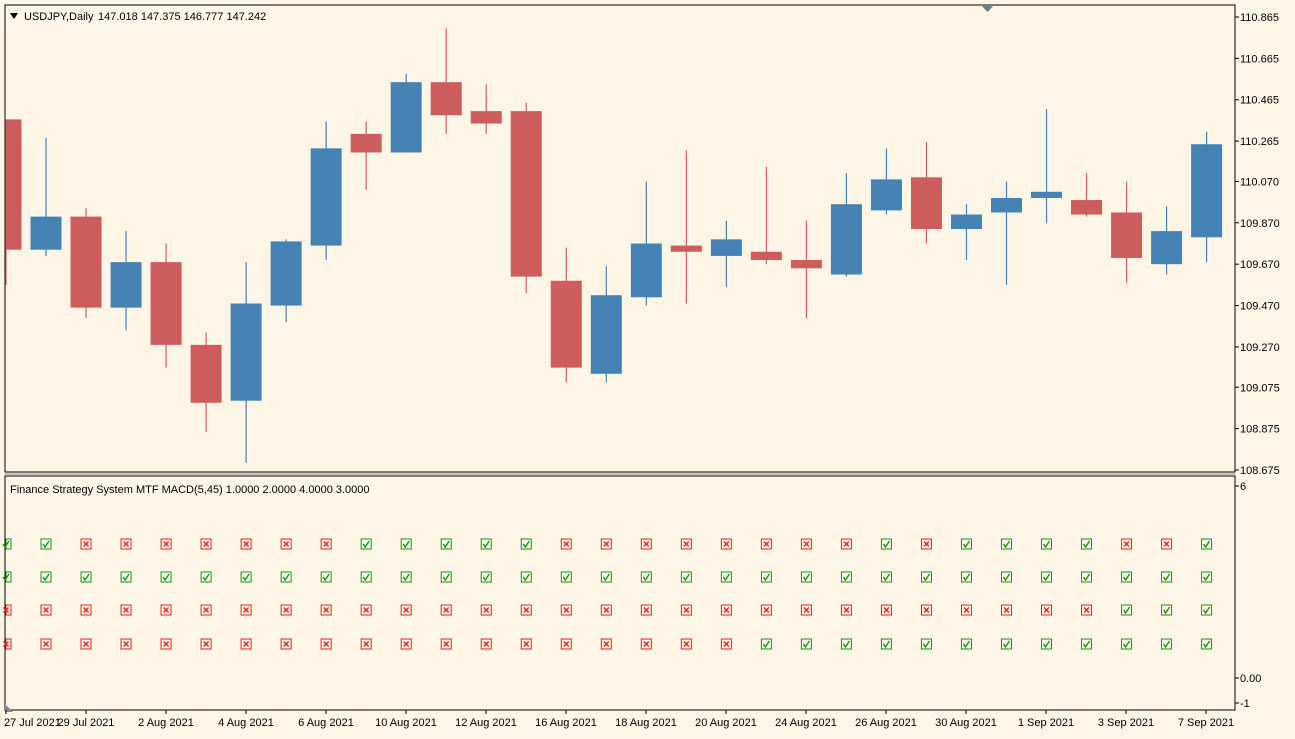 This screenshot has width=1295, height=739. What do you see at coordinates (486, 723) in the screenshot?
I see `xtick-label: 12 Aug 2021` at bounding box center [486, 723].